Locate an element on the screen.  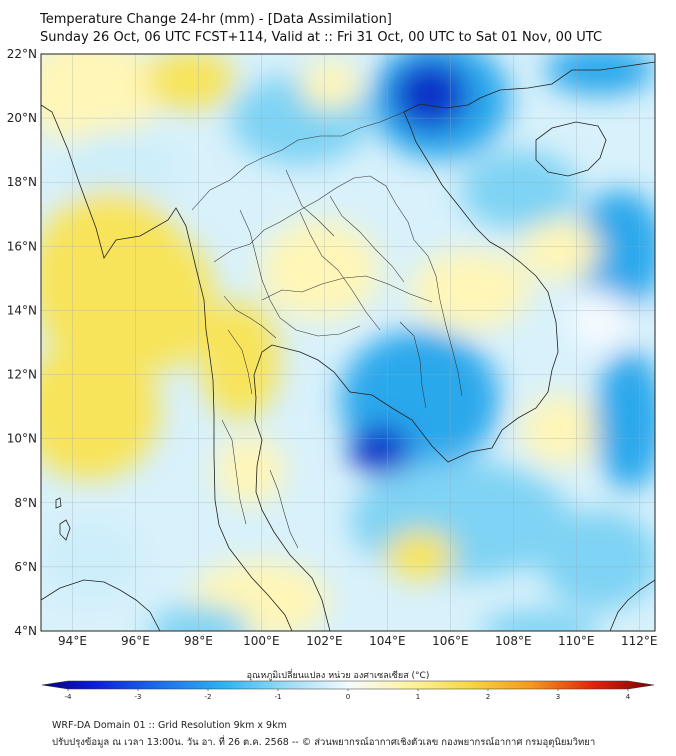
border-laos is located at coordinates (292, 219).